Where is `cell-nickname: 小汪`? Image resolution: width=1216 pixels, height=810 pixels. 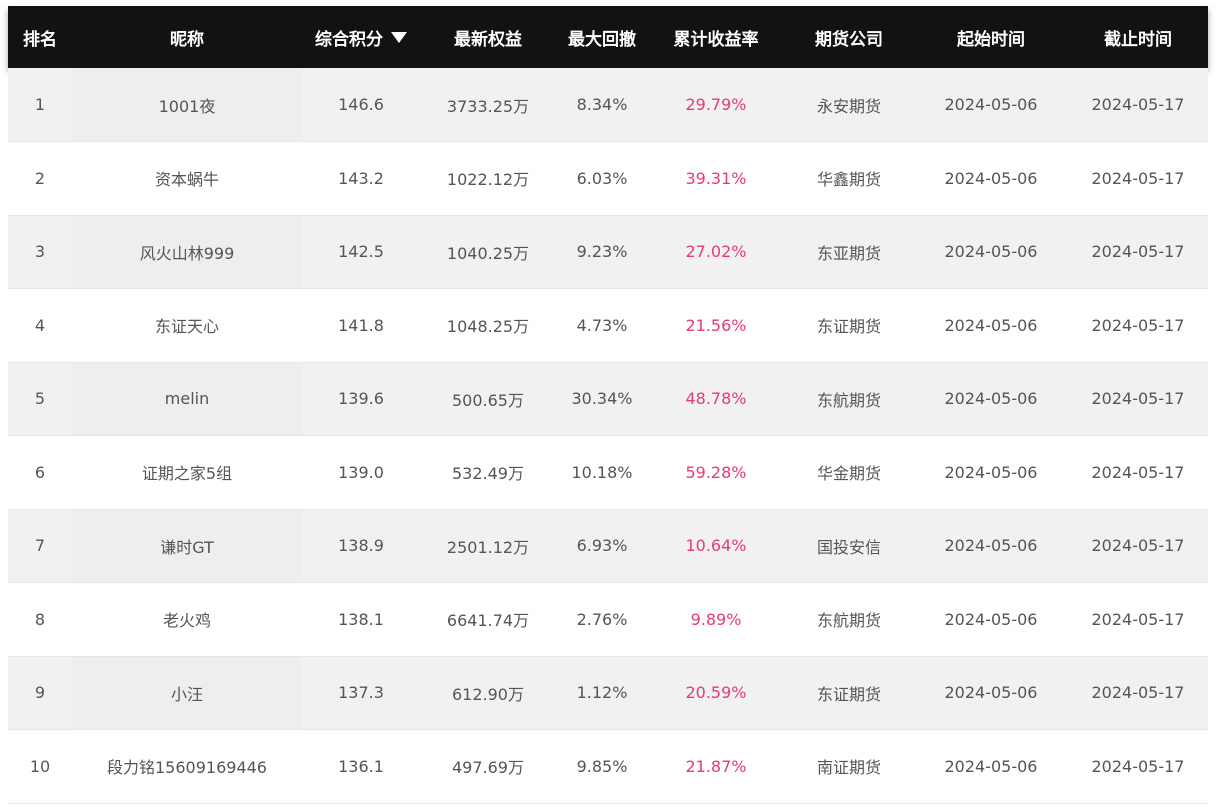
cell-nickname: 小汪 is located at coordinates (187, 693).